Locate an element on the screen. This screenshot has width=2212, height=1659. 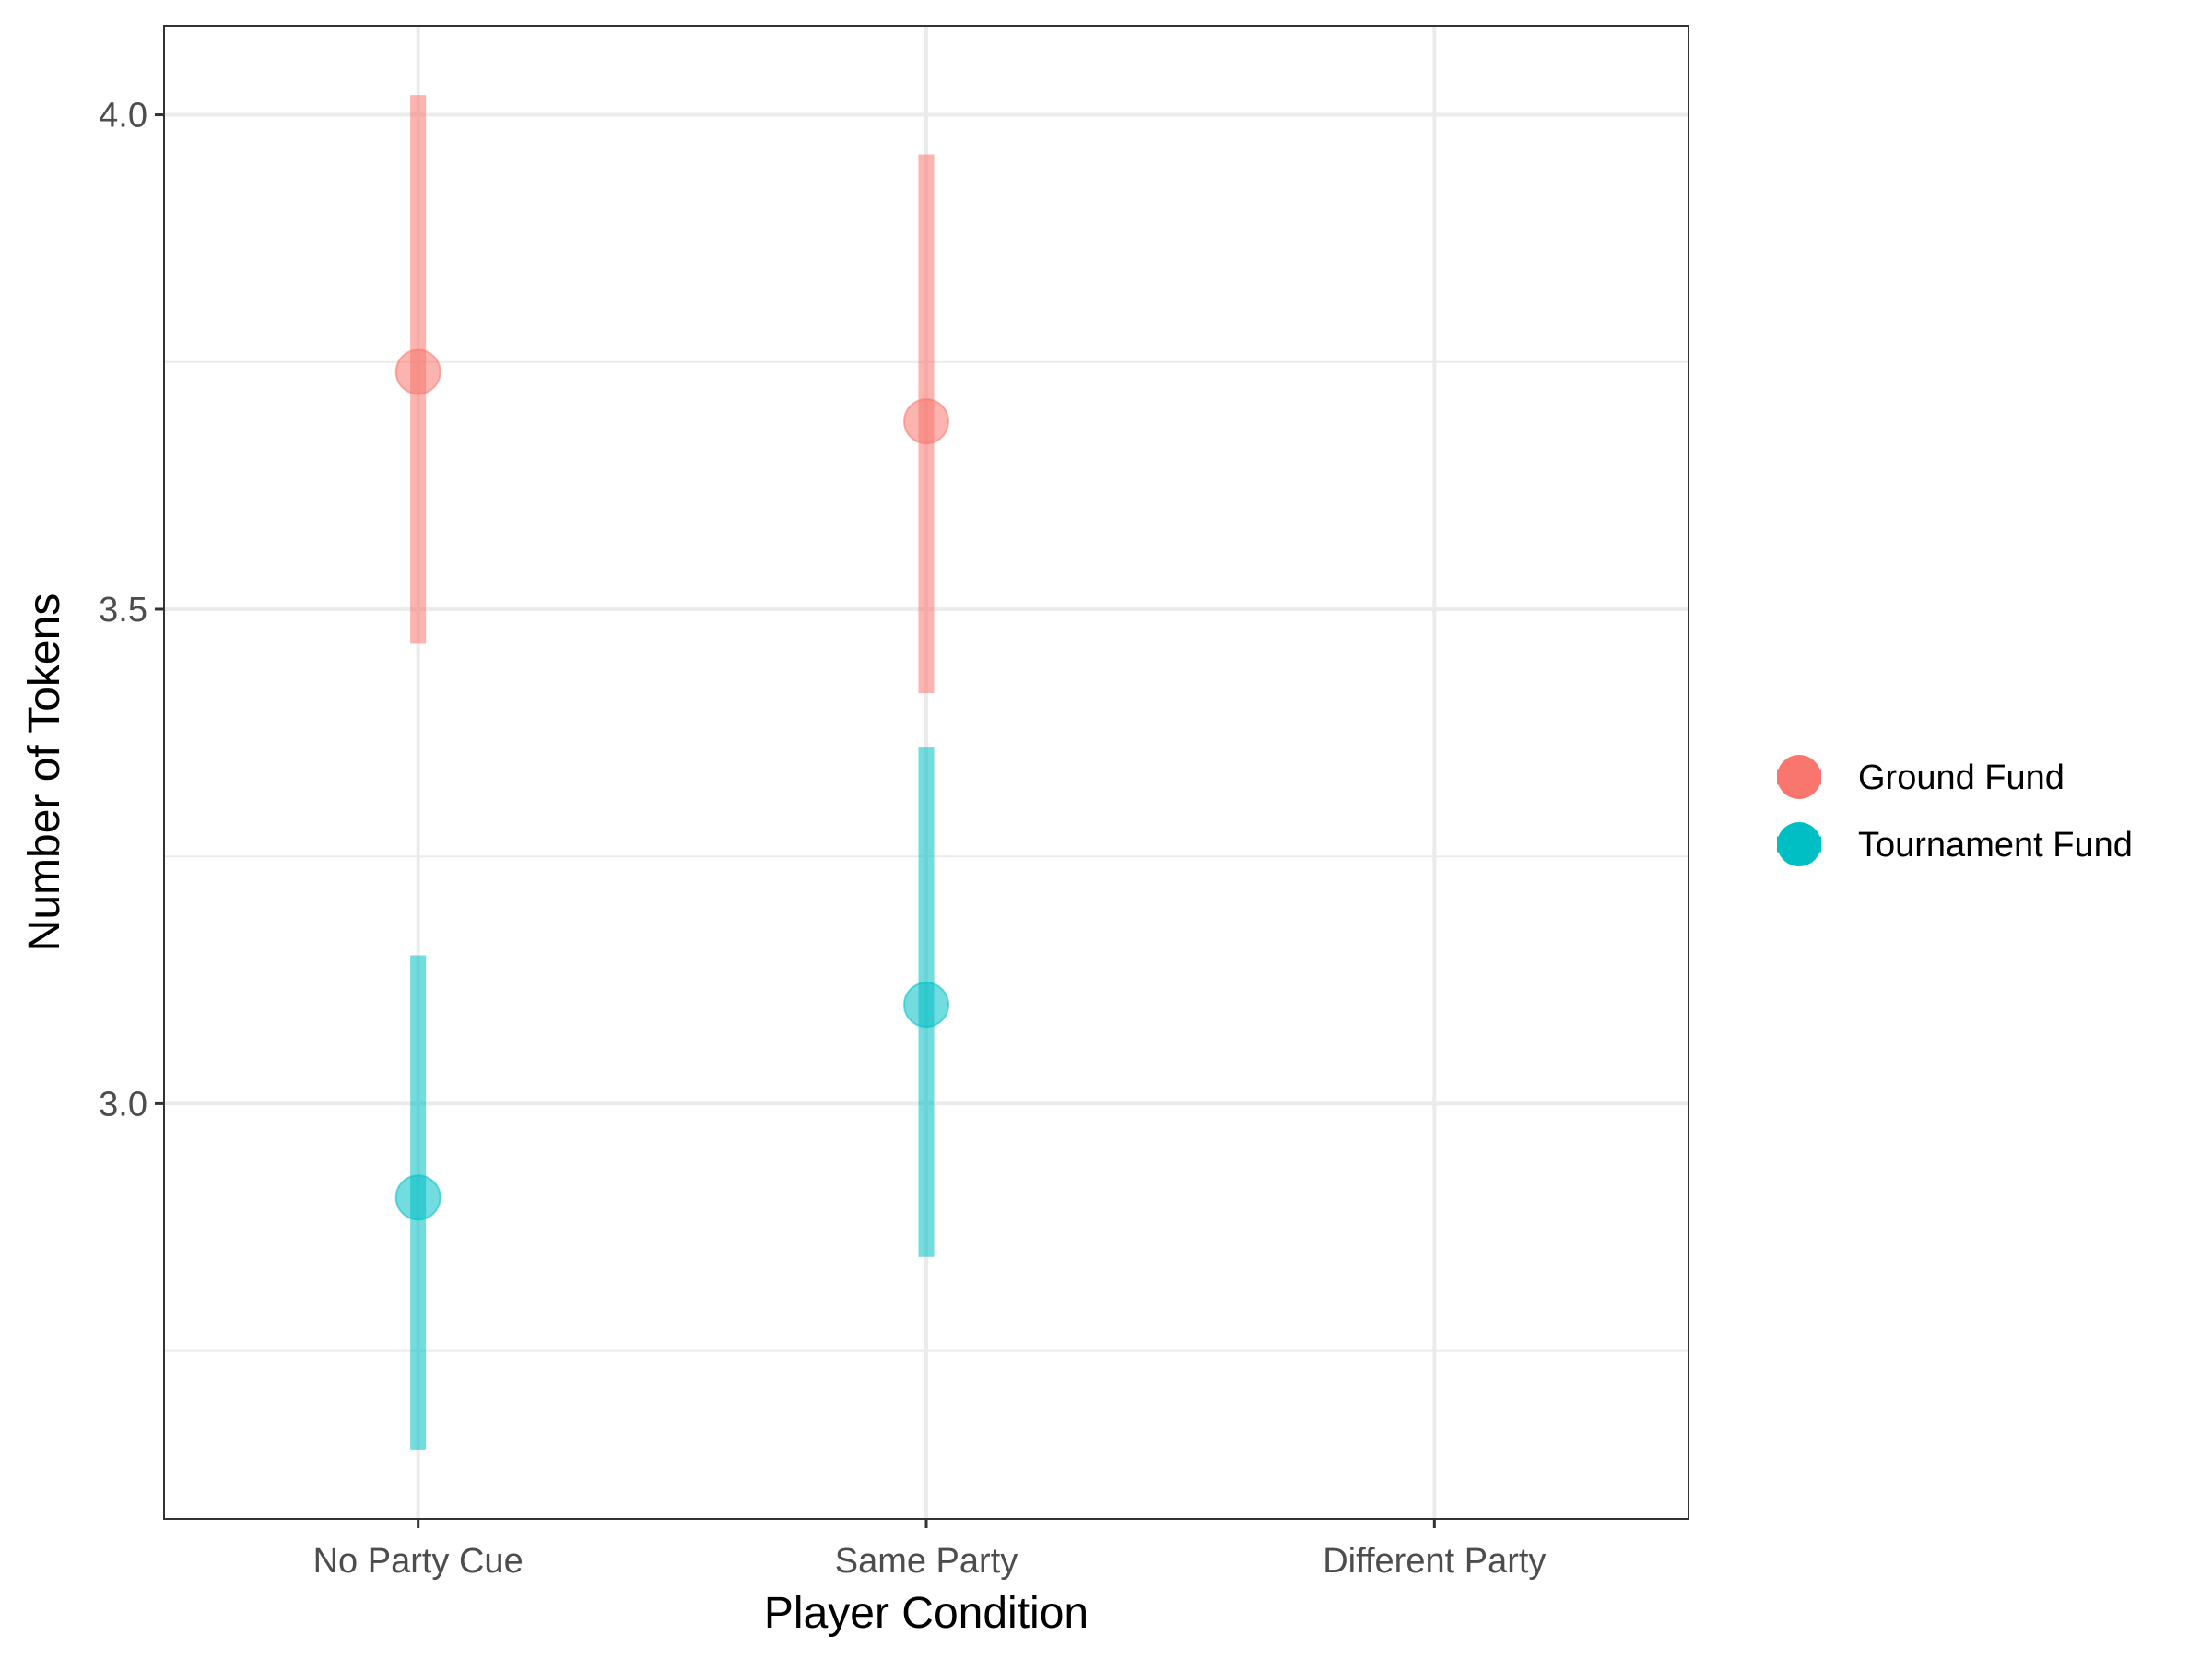
legend-label: Ground Fund is located at coordinates (1961, 778).